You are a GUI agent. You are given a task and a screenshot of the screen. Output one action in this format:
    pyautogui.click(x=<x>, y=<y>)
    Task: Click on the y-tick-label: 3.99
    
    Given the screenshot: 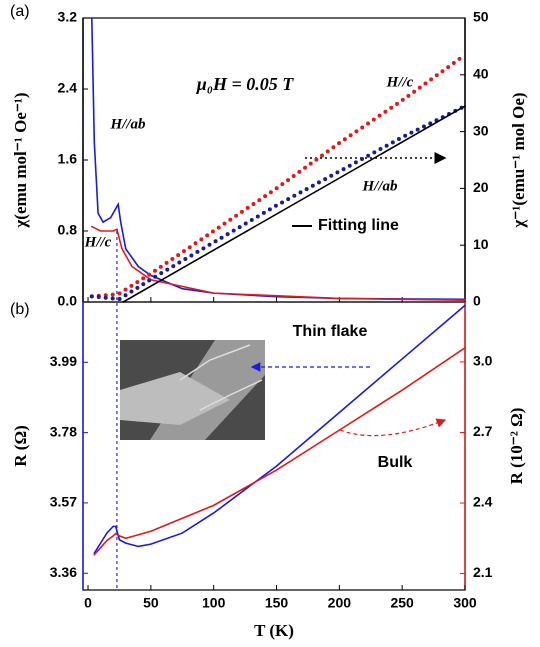 What is the action you would take?
    pyautogui.click(x=63, y=361)
    